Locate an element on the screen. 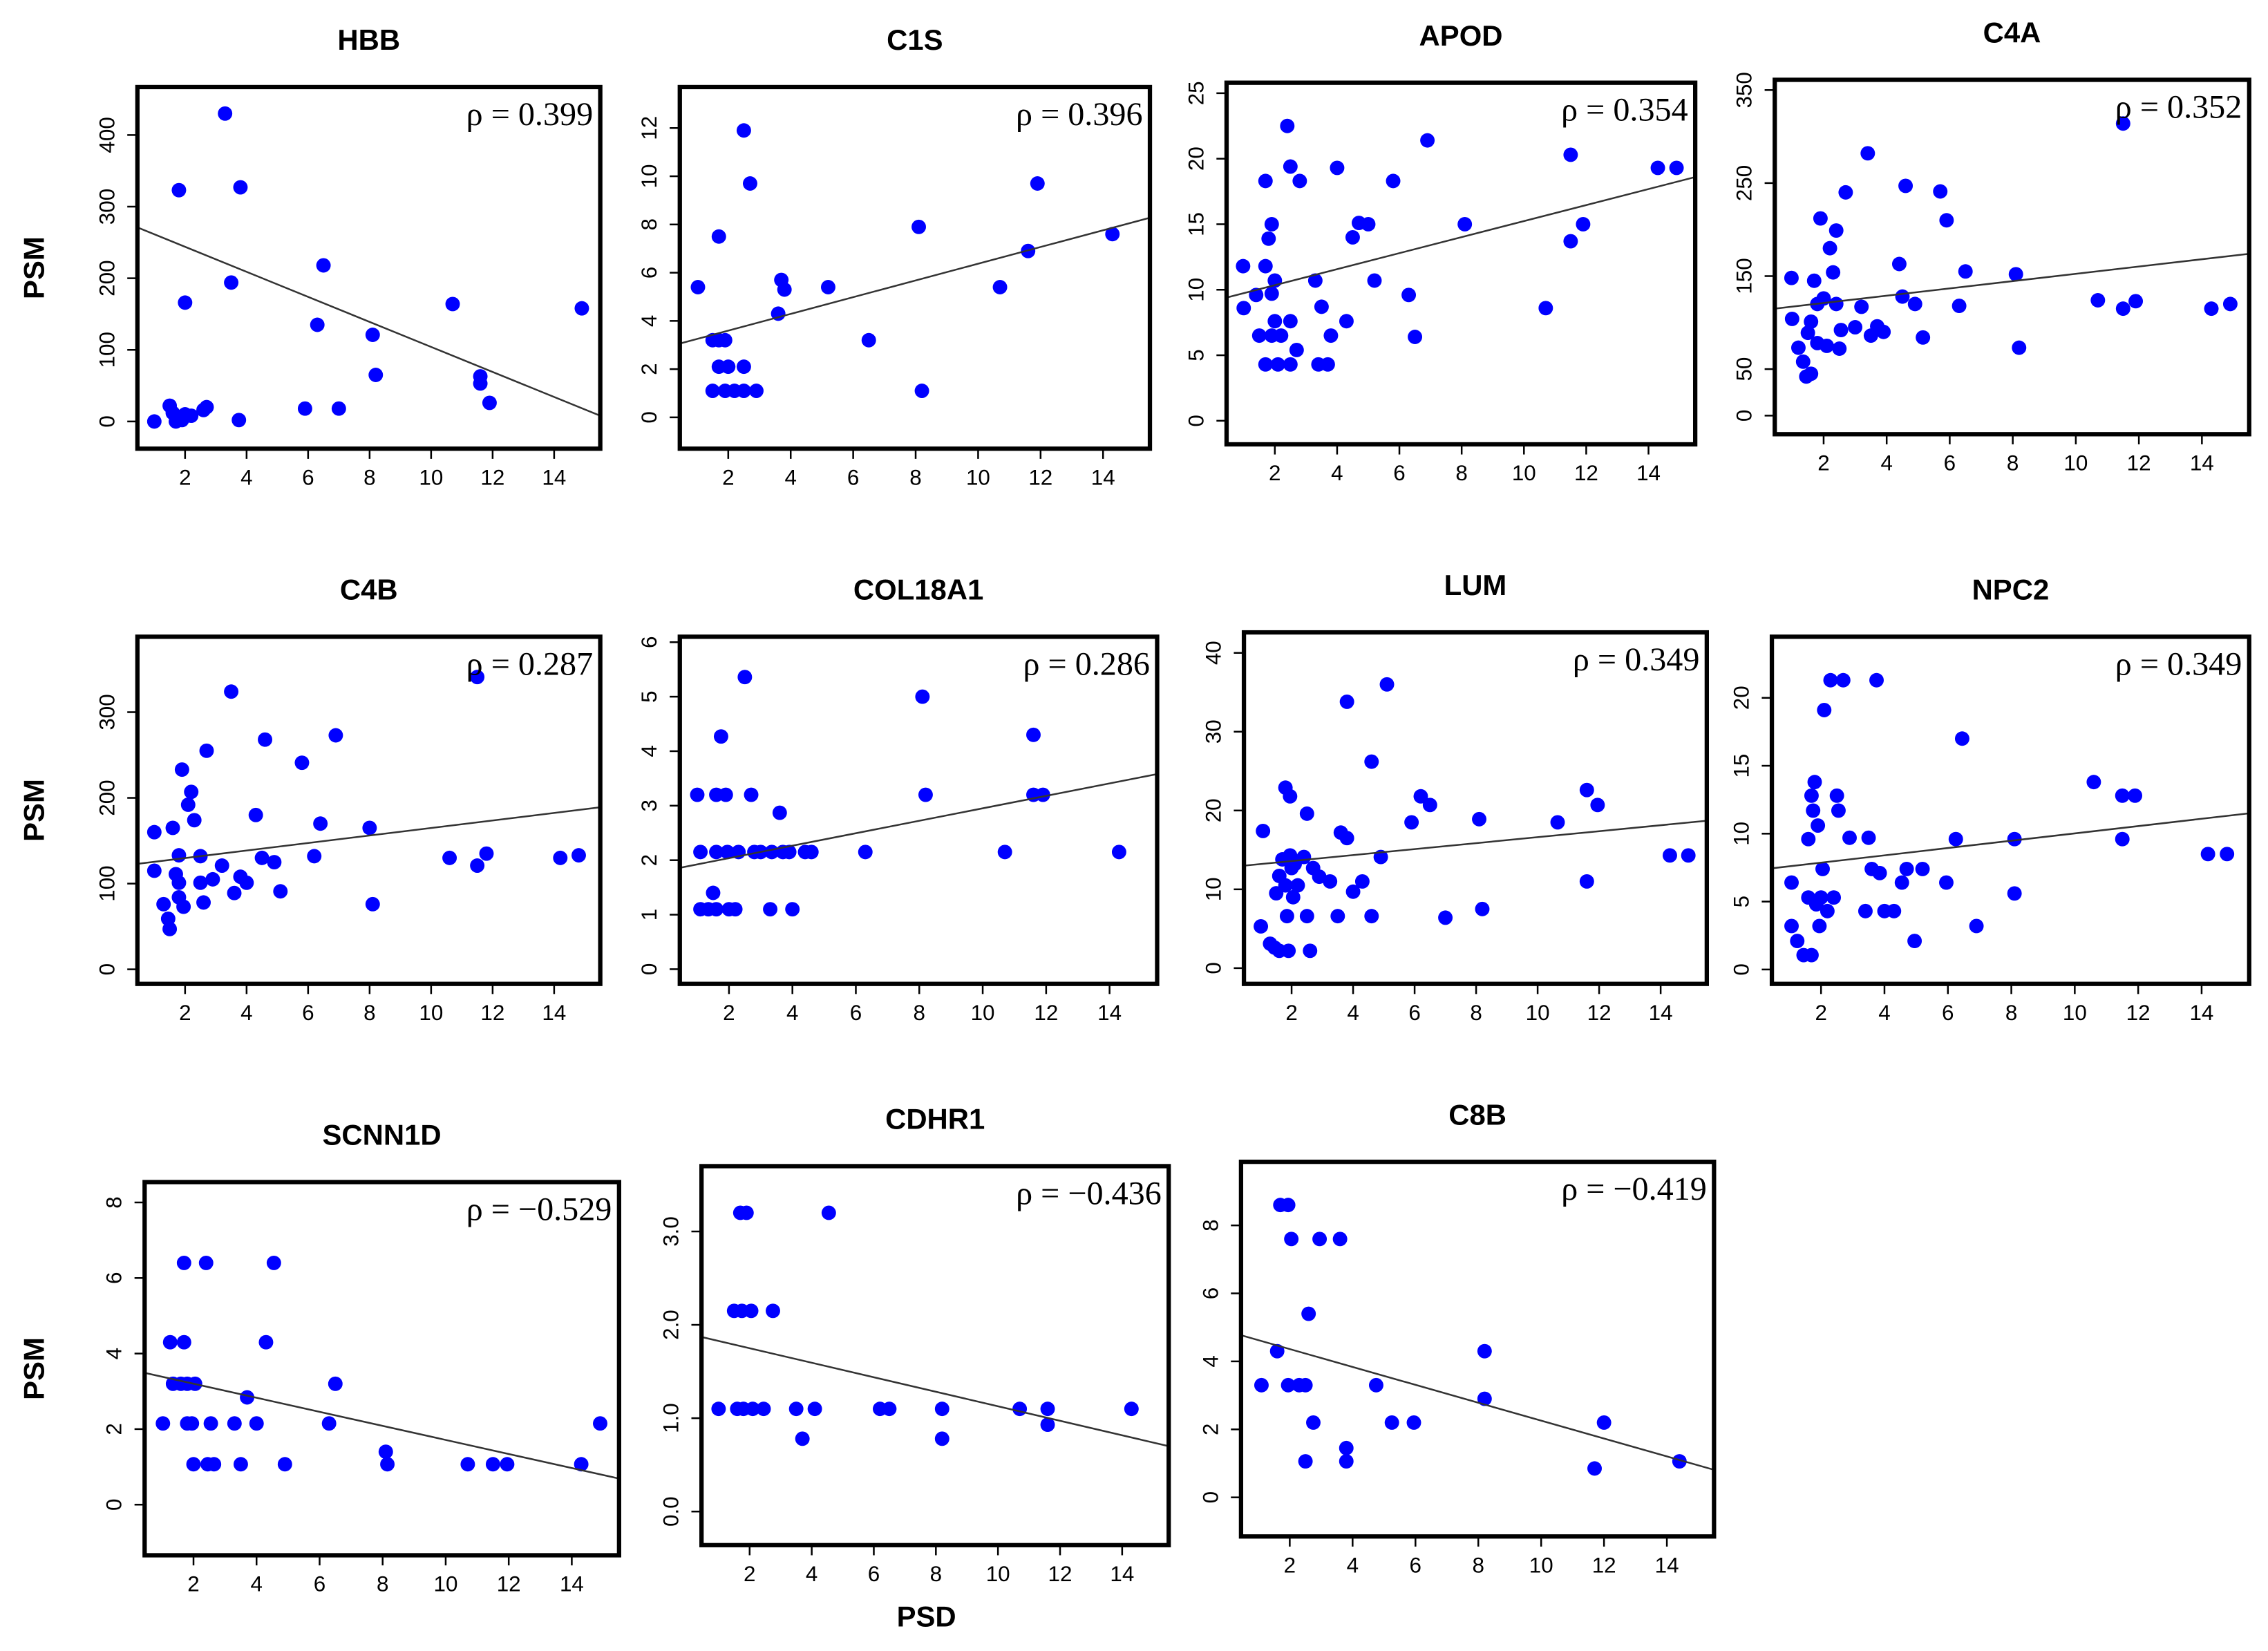 Image resolution: width=2268 pixels, height=1651 pixels. y-axis-label: PSM is located at coordinates (33, 810).